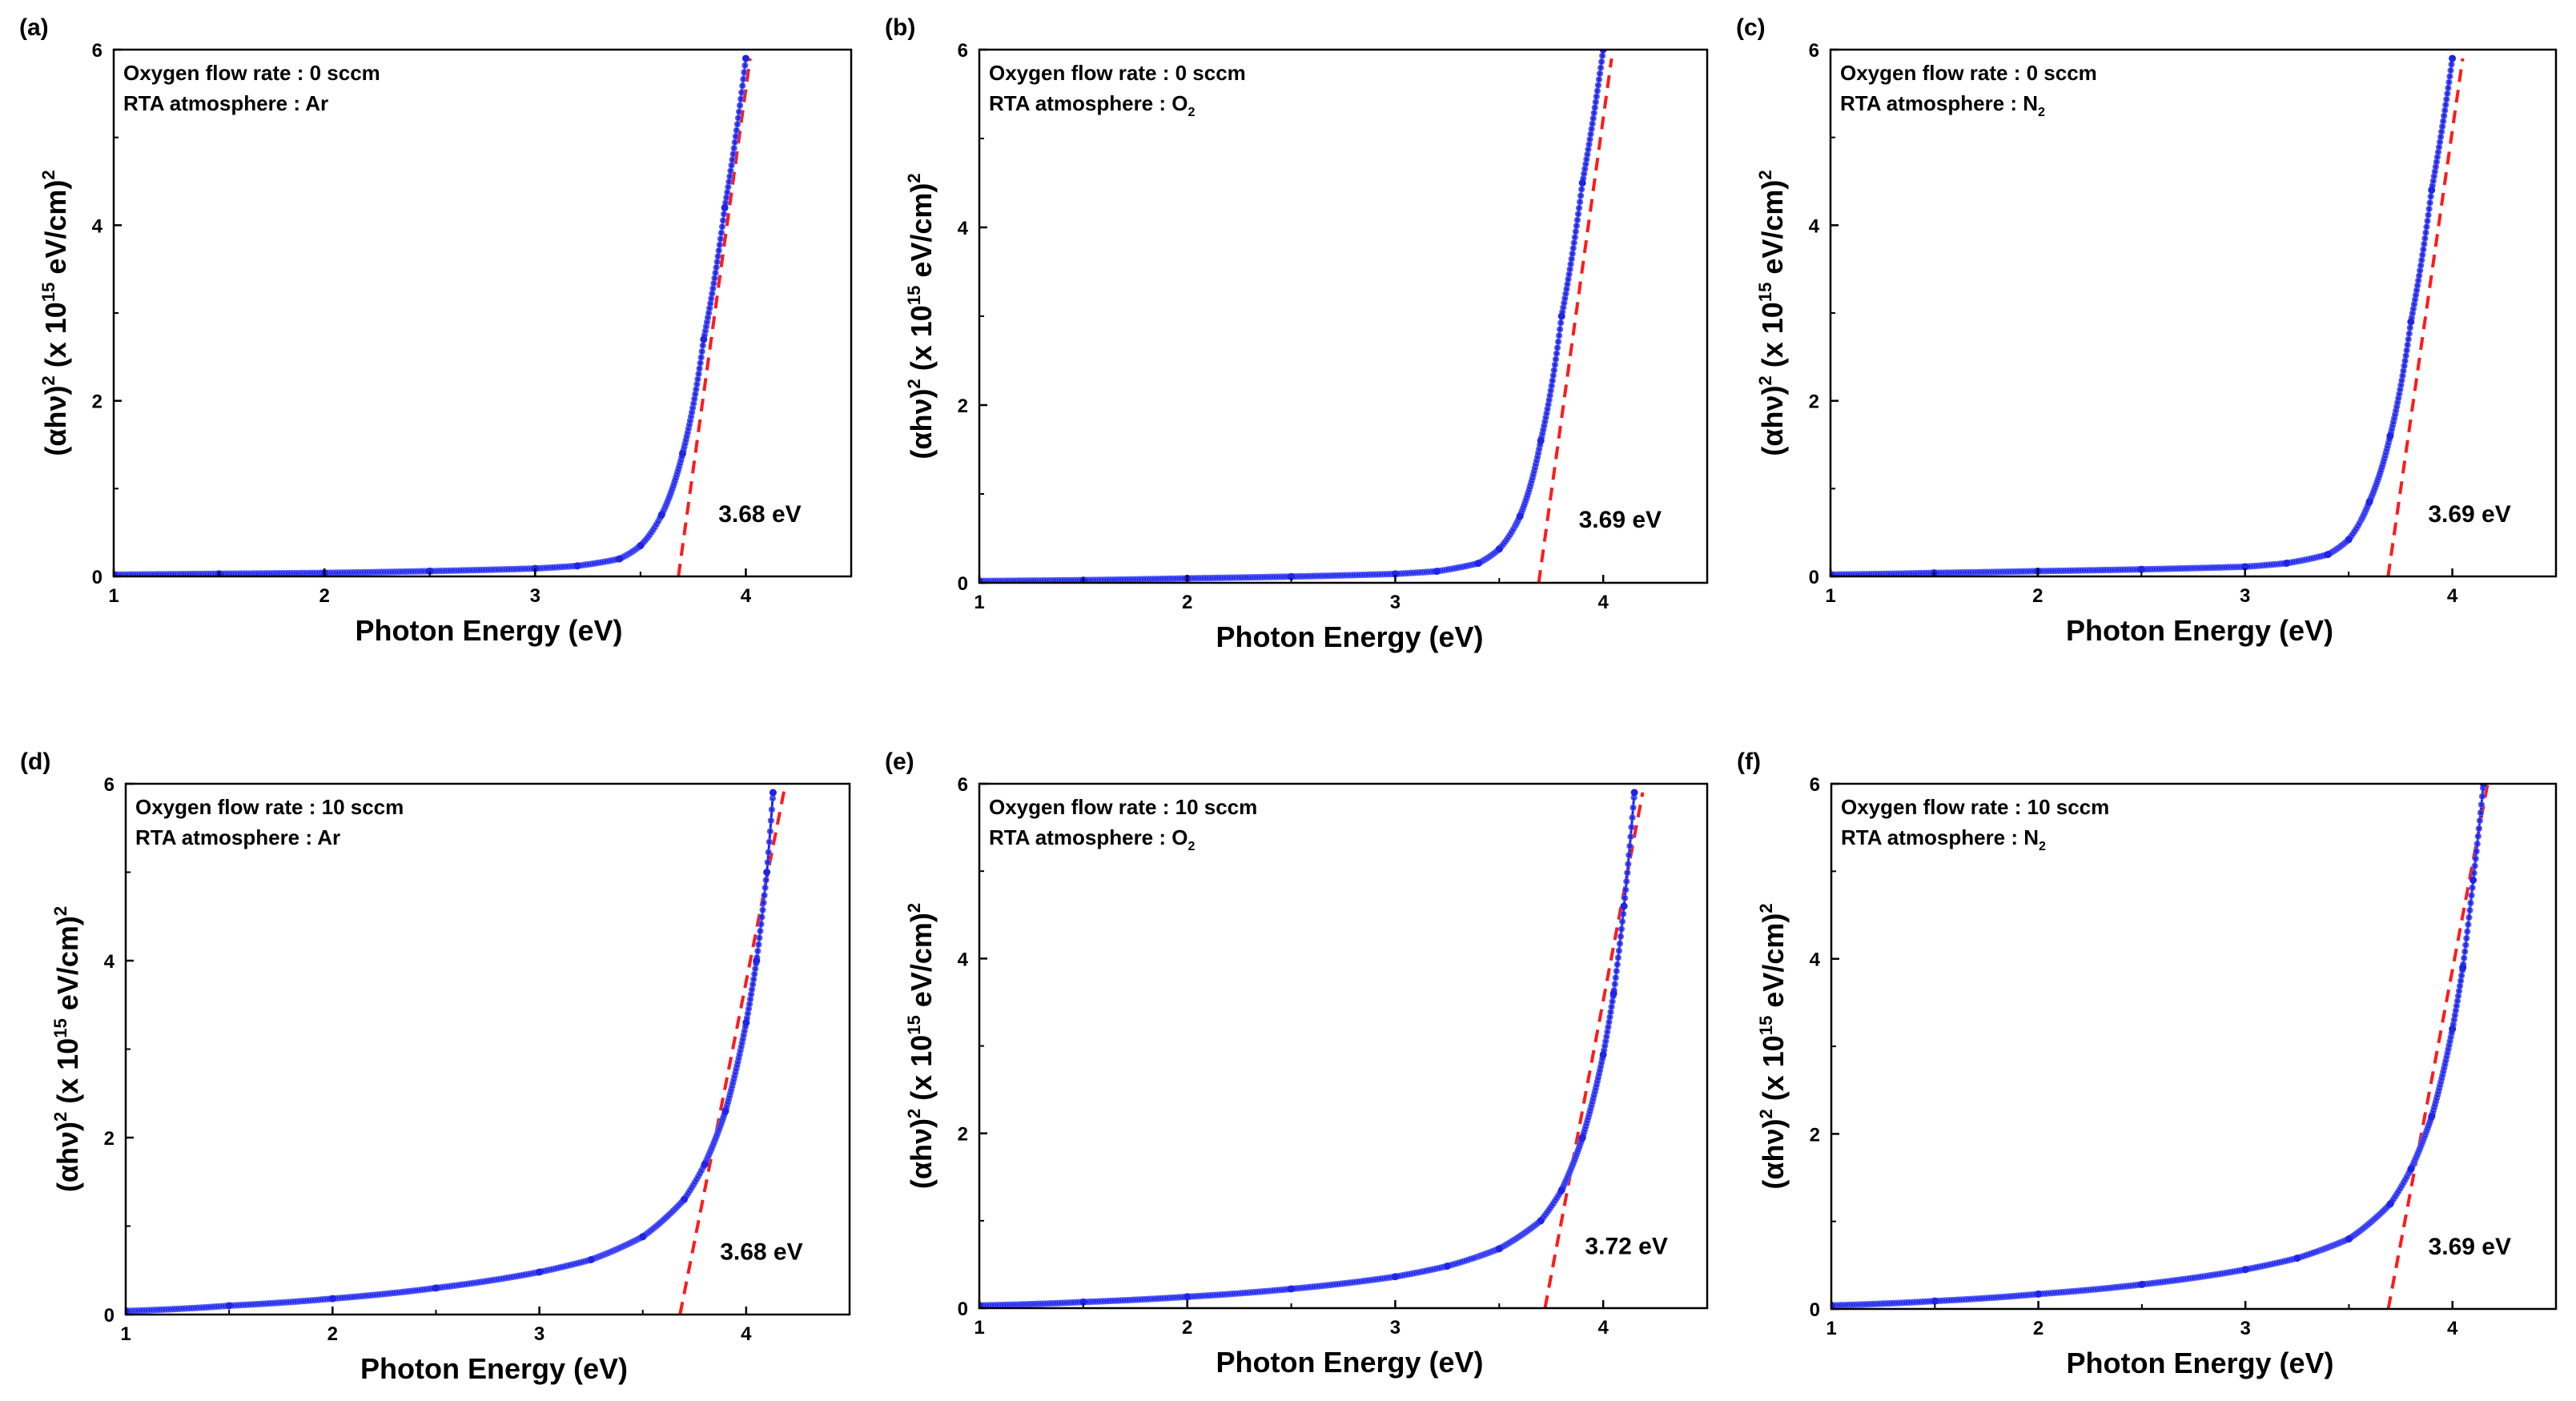 Image resolution: width=2576 pixels, height=1401 pixels. I want to click on bandgap-label: 3.72 eV, so click(1626, 1246).